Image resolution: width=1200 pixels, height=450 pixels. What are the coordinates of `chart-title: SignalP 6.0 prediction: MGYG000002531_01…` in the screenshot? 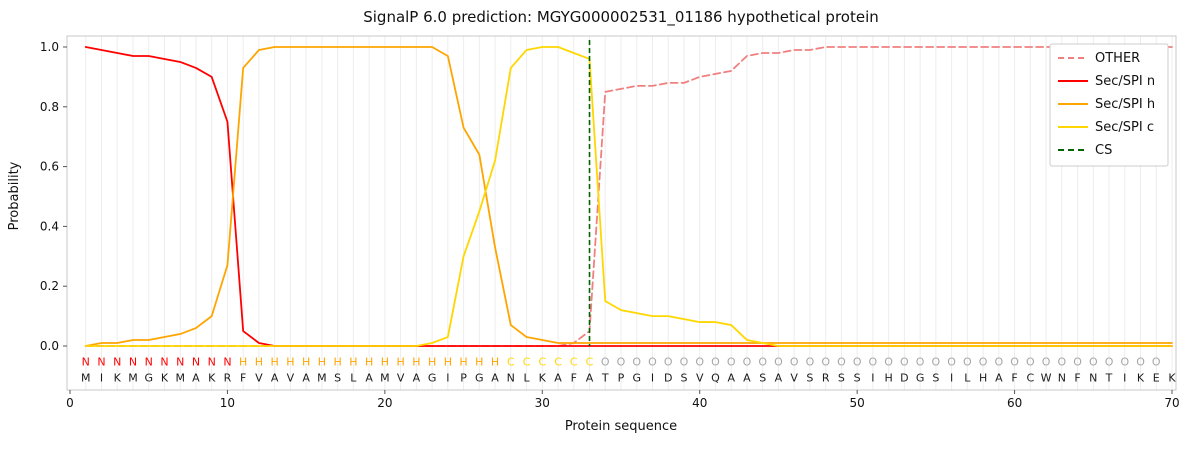 It's located at (621, 17).